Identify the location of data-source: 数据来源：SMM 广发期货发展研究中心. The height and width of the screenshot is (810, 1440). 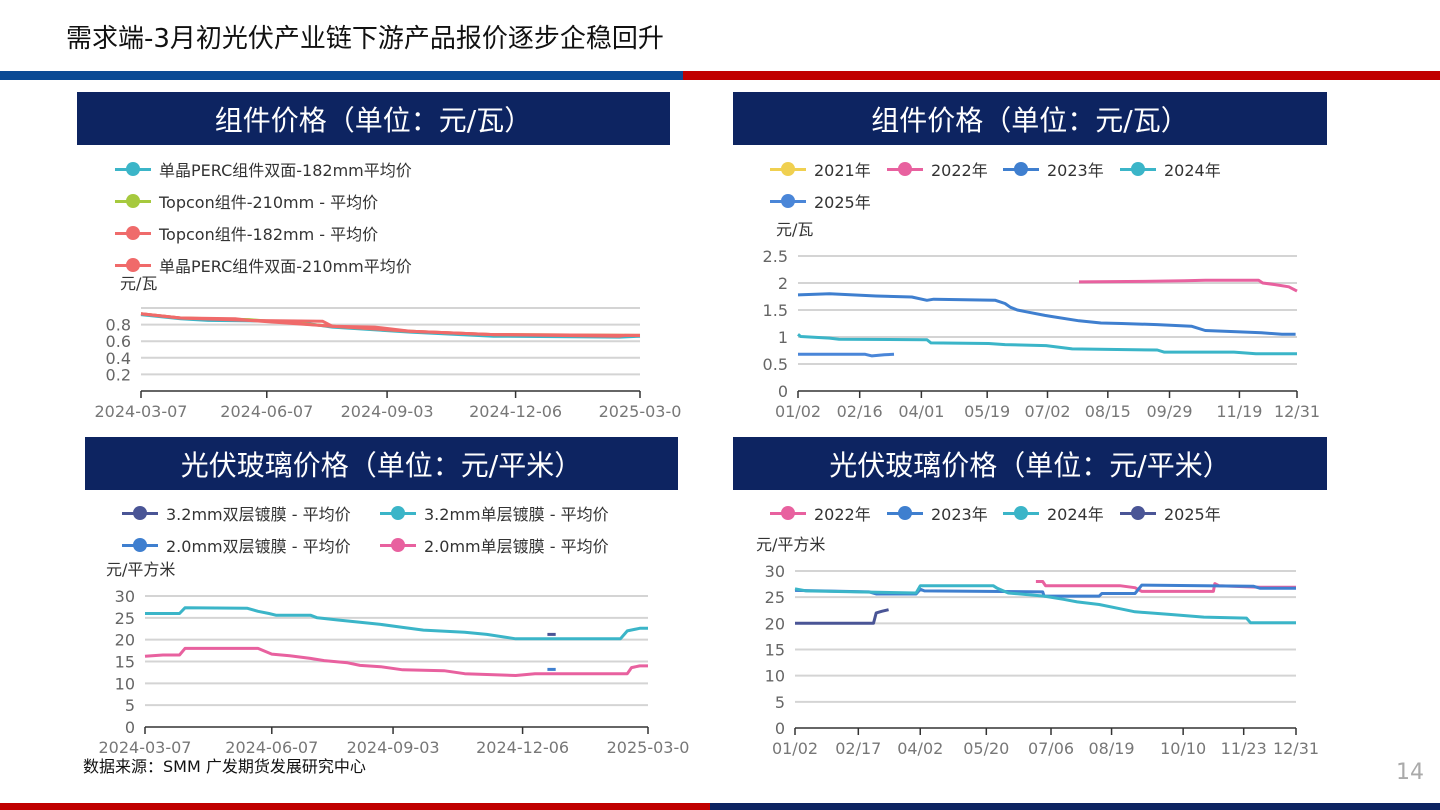
(224, 766).